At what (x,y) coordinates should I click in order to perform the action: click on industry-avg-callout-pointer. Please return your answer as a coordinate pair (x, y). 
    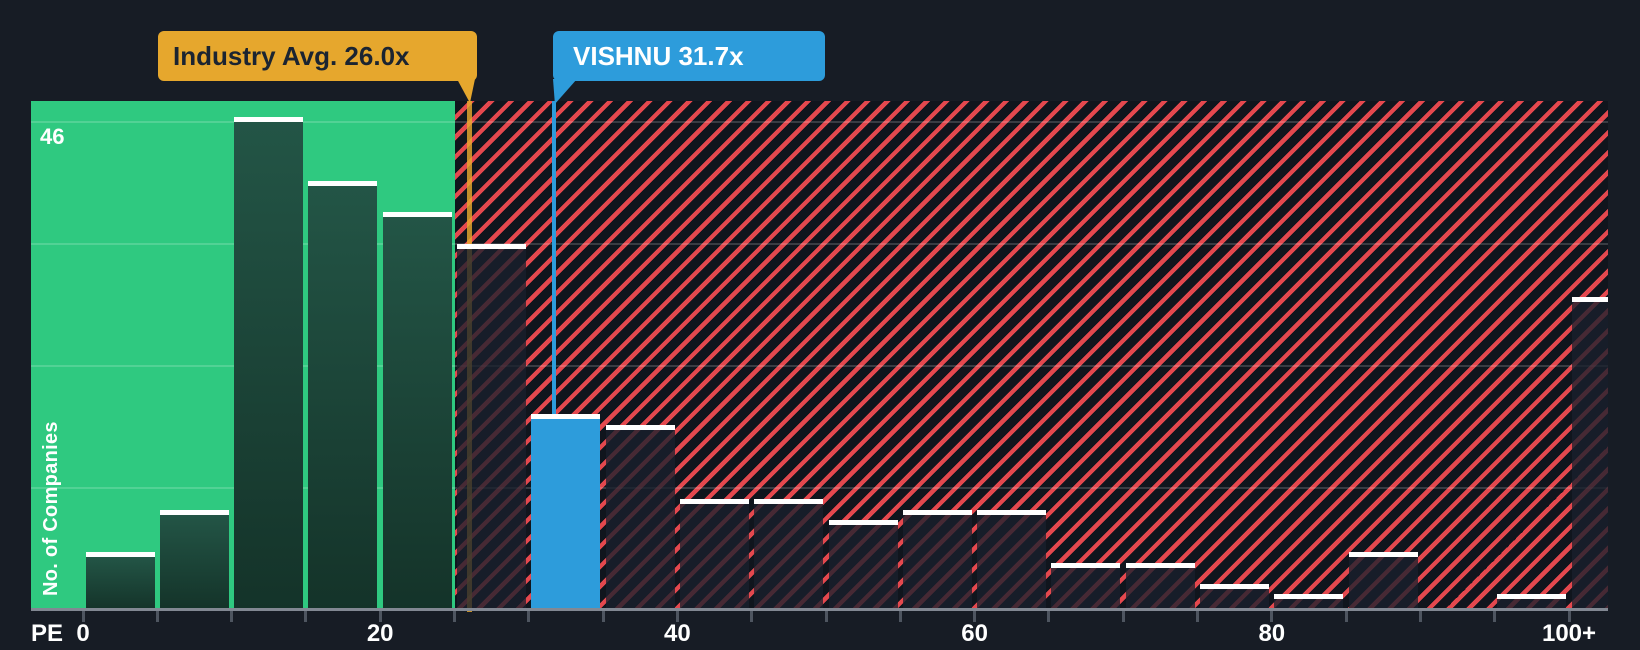
    Looking at the image, I should click on (466, 91).